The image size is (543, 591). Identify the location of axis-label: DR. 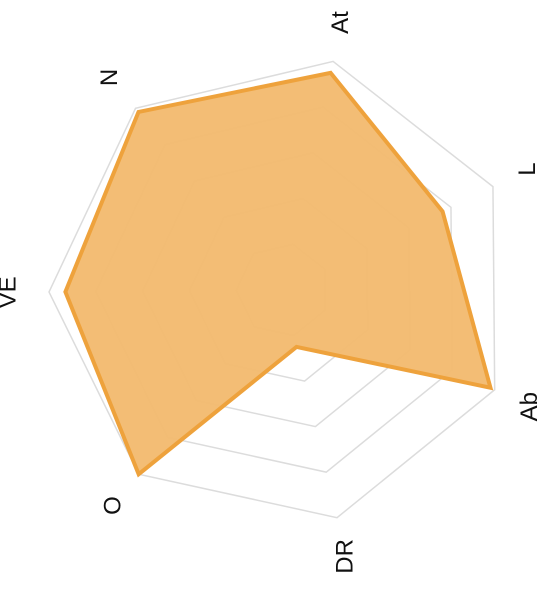
(345, 556).